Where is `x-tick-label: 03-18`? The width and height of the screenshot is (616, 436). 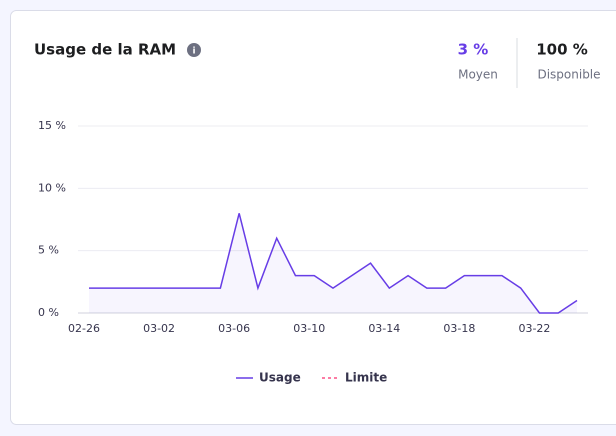 x-tick-label: 03-18 is located at coordinates (459, 328).